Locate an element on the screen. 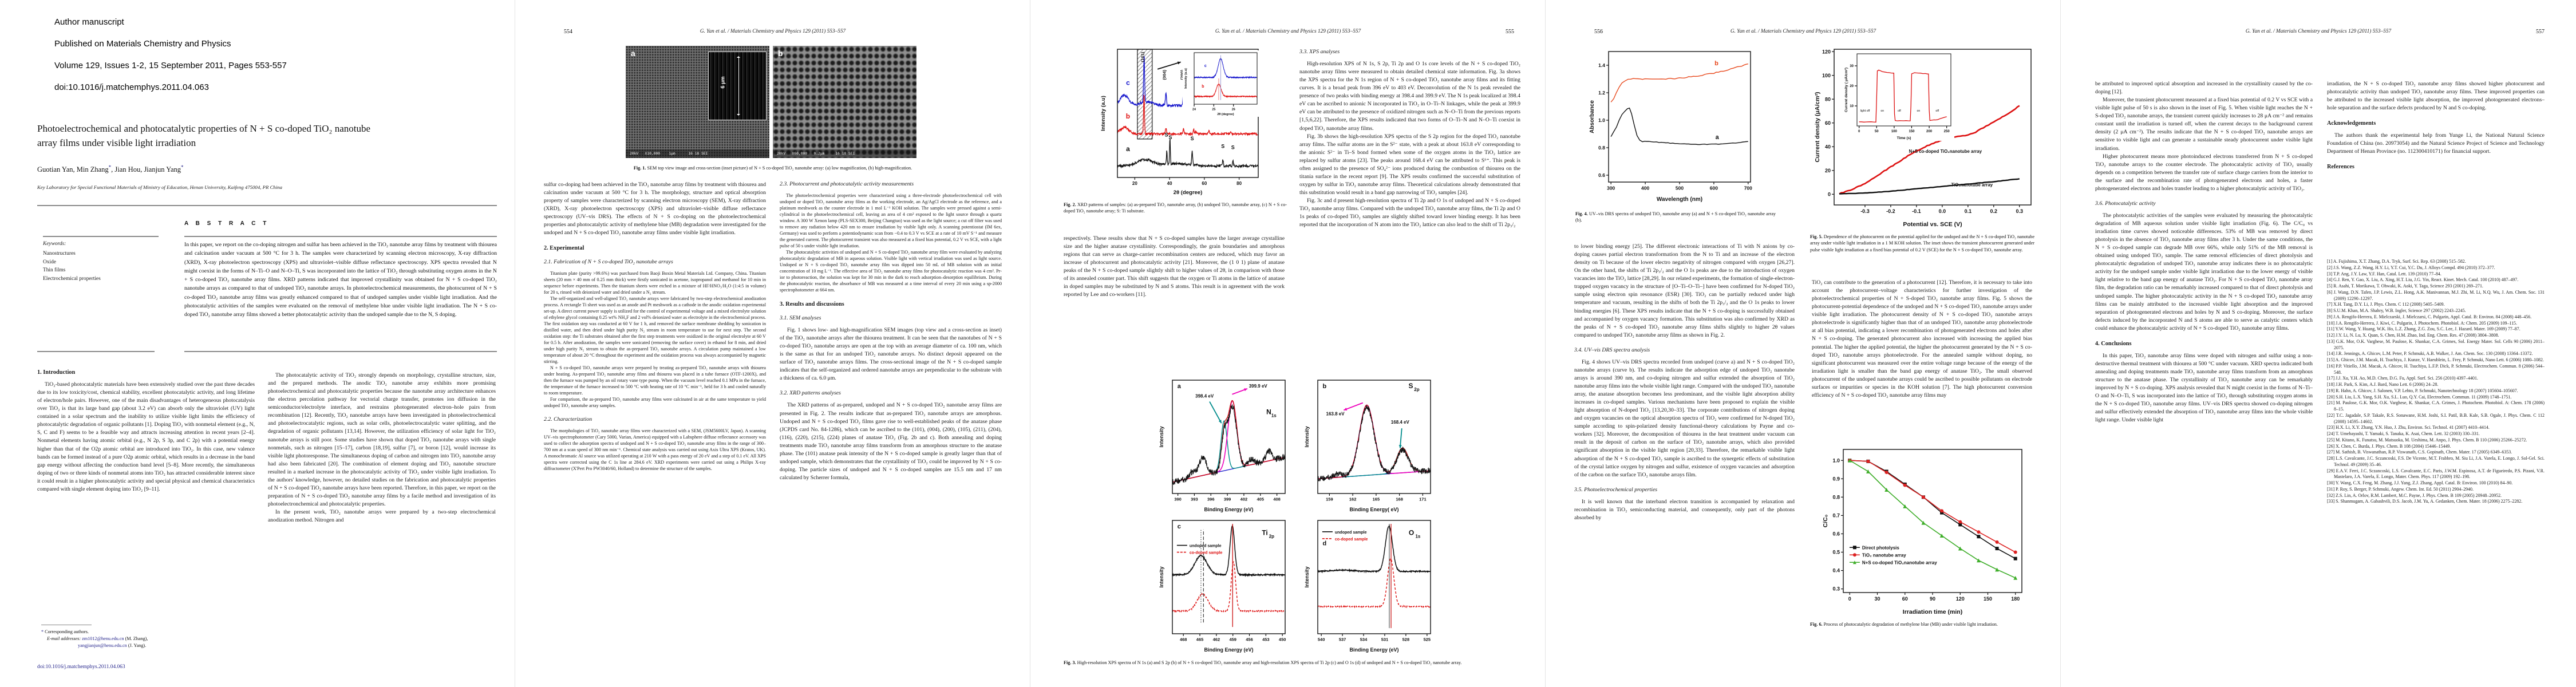 The image size is (2576, 687). svg-text: 398.4 eV is located at coordinates (1205, 397).